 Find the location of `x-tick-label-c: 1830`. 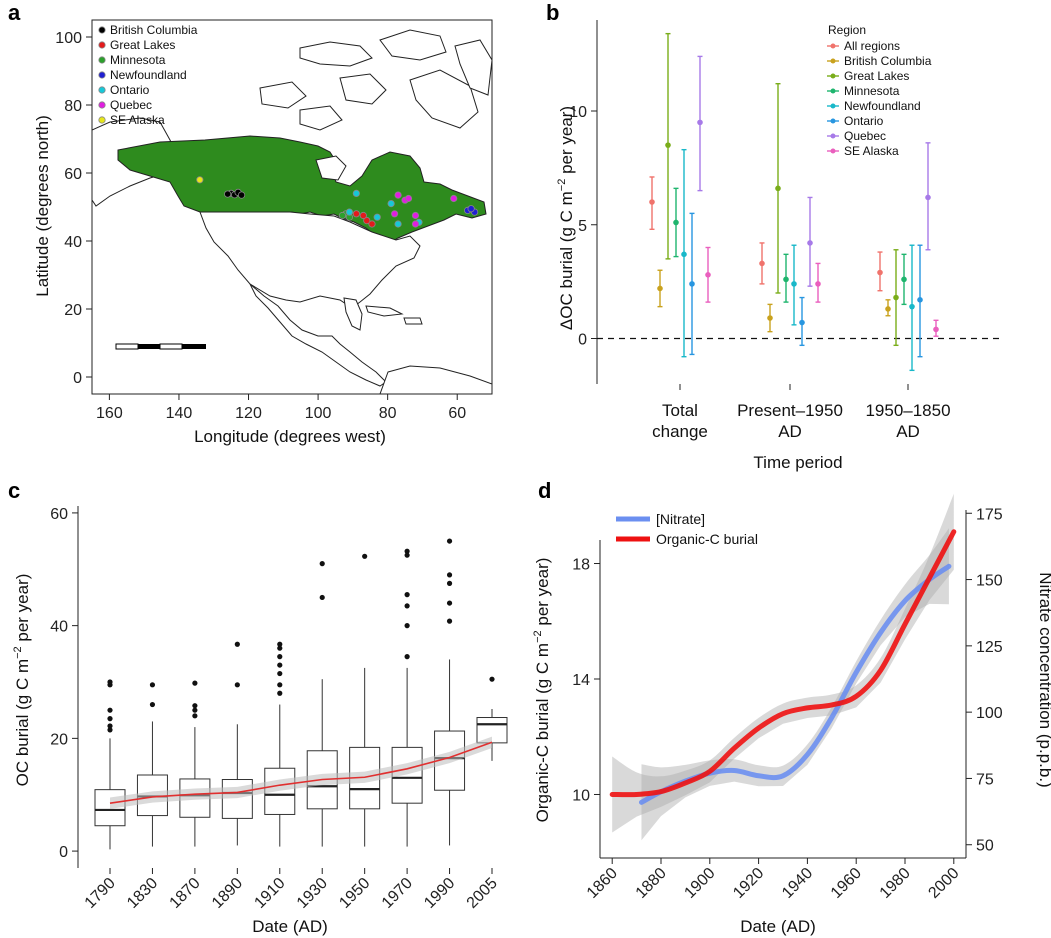

x-tick-label-c: 1830 is located at coordinates (142, 893).